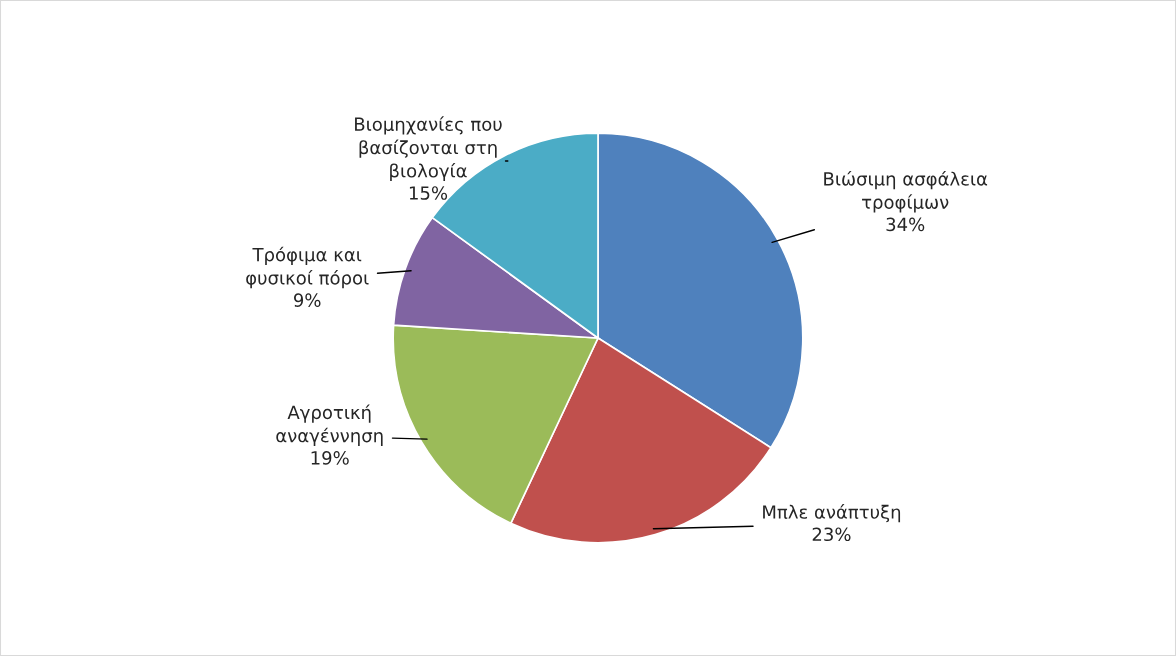 This screenshot has width=1176, height=656. Describe the element at coordinates (905, 224) in the screenshot. I see `data-label: 34%` at that location.